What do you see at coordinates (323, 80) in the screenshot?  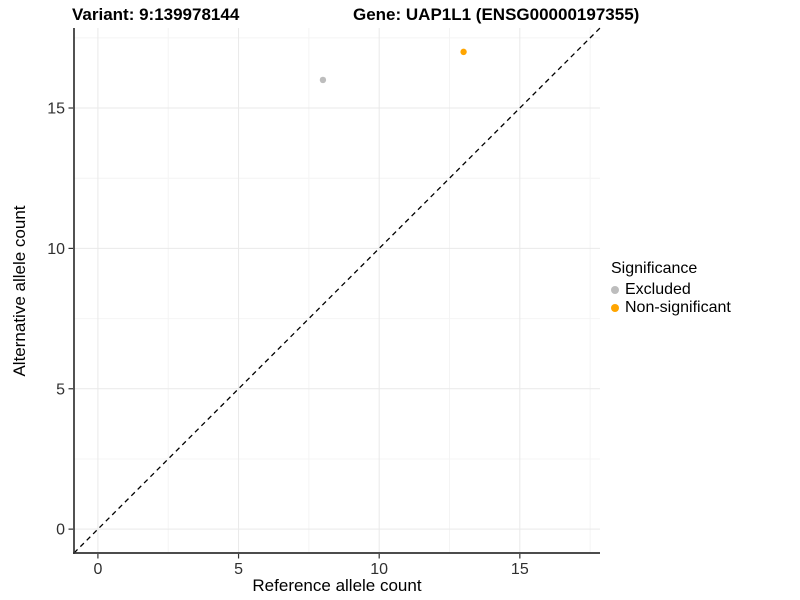 I see `data-point-excluded` at bounding box center [323, 80].